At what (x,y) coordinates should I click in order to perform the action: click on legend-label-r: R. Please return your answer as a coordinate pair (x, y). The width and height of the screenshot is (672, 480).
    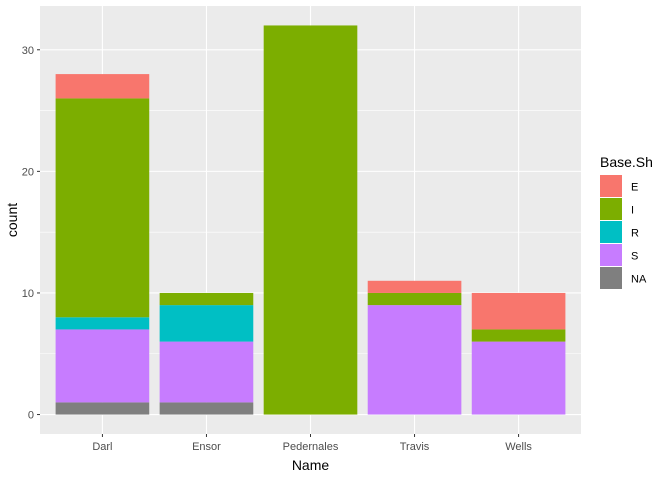
    Looking at the image, I should click on (635, 234).